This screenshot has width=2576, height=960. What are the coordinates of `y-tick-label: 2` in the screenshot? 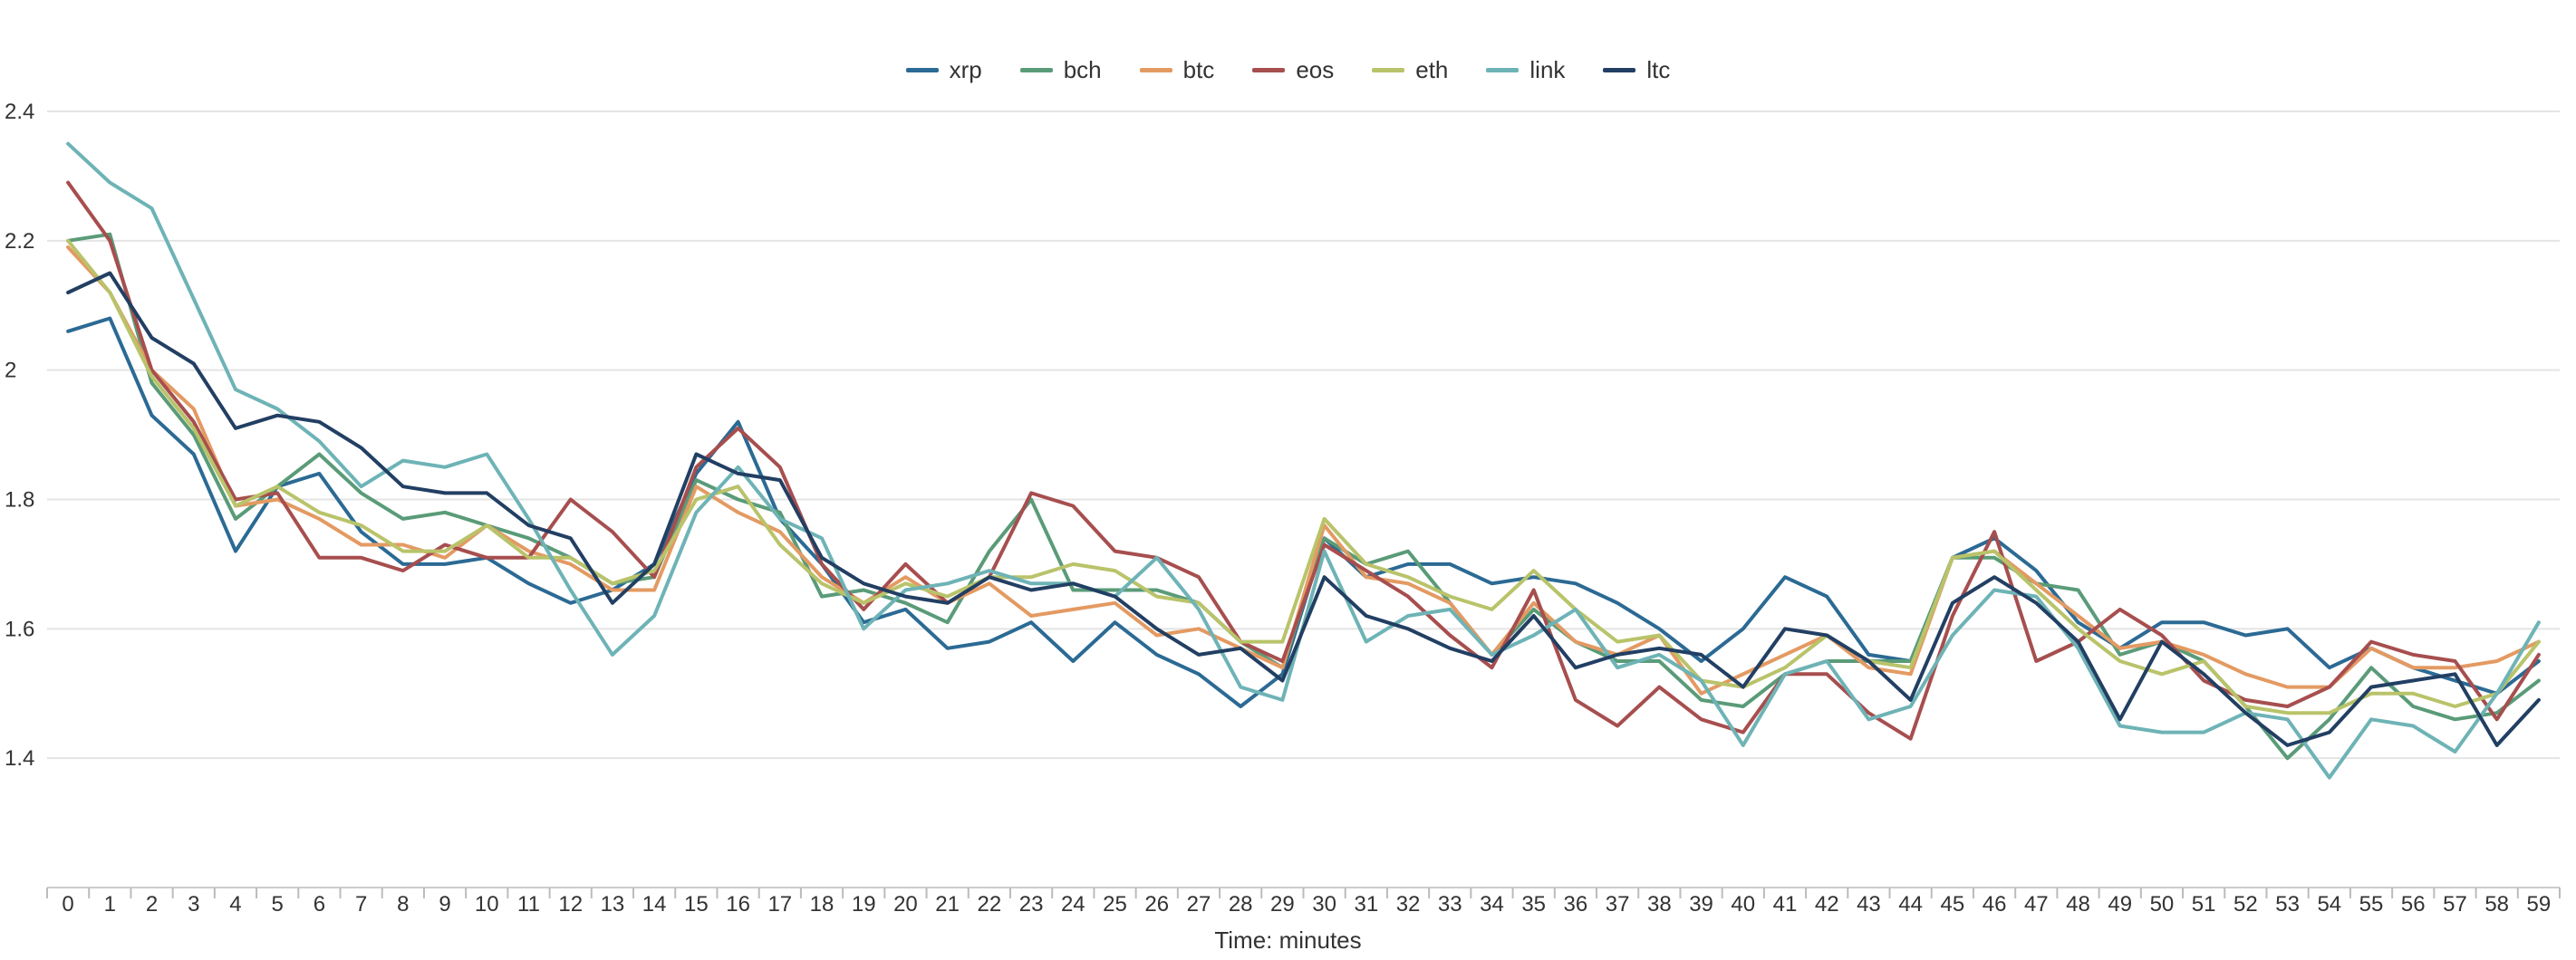 It's located at (10, 371).